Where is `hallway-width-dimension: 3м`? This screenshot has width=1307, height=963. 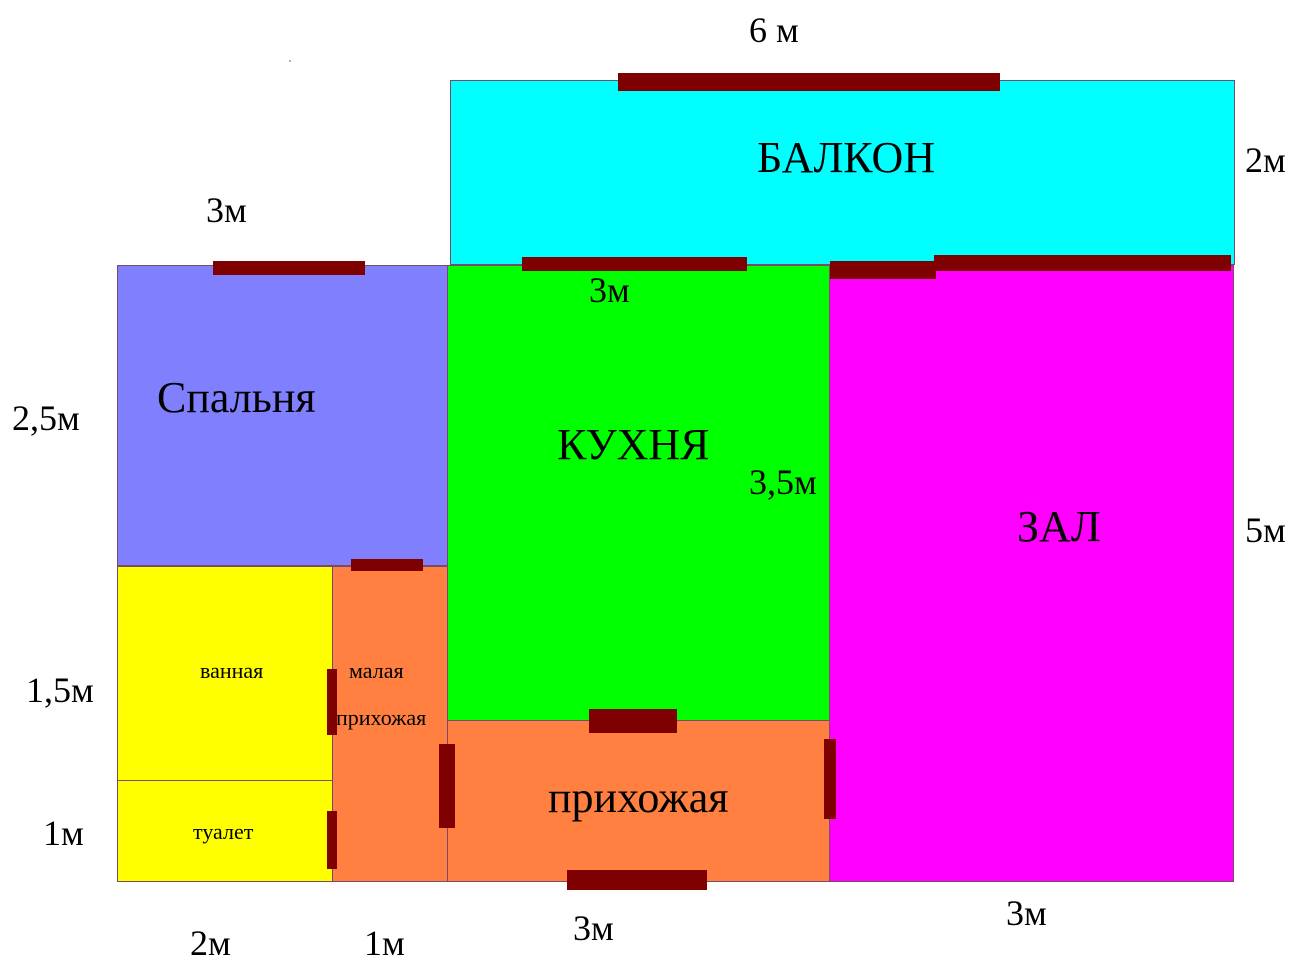
hallway-width-dimension: 3м is located at coordinates (593, 928).